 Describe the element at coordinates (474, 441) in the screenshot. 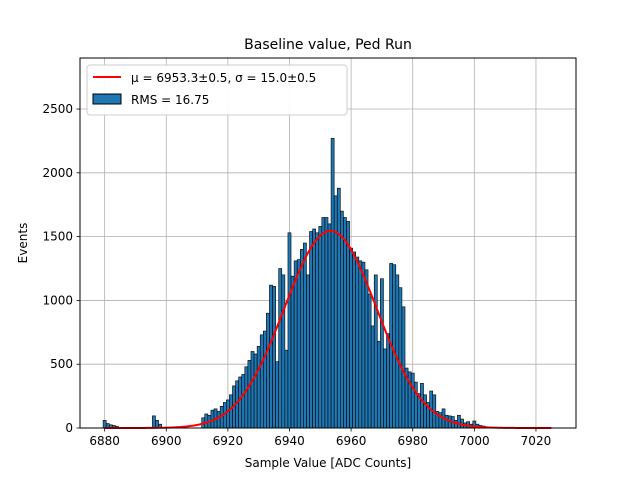

I see `x-tick-label: 7000` at that location.